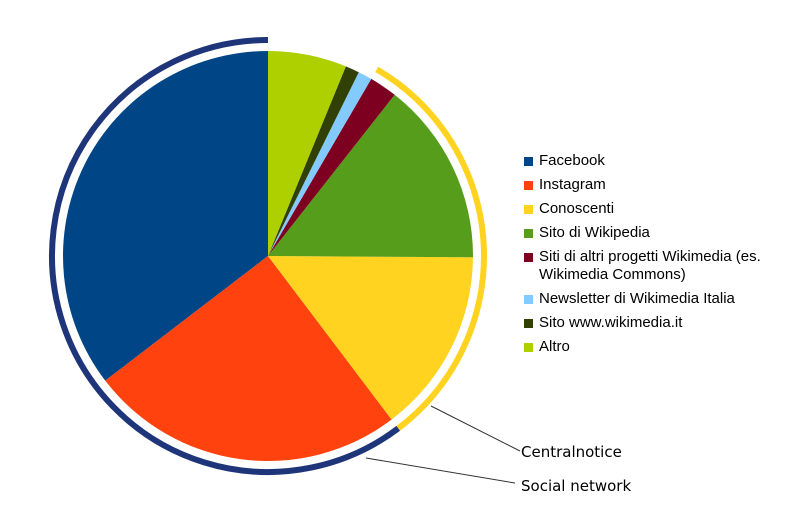 The width and height of the screenshot is (794, 510). What do you see at coordinates (576, 486) in the screenshot?
I see `social-network-label: Social network` at bounding box center [576, 486].